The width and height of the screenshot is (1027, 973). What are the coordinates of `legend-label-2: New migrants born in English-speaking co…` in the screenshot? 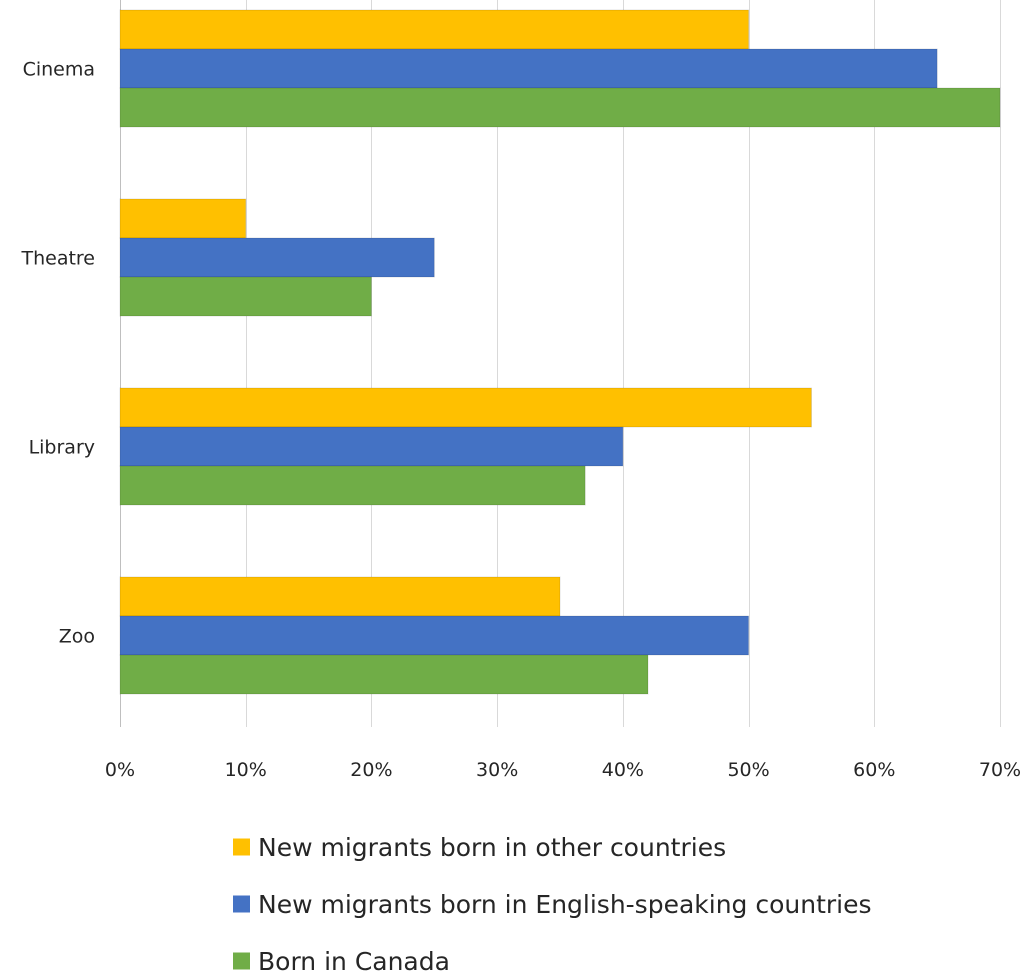 It's located at (565, 904).